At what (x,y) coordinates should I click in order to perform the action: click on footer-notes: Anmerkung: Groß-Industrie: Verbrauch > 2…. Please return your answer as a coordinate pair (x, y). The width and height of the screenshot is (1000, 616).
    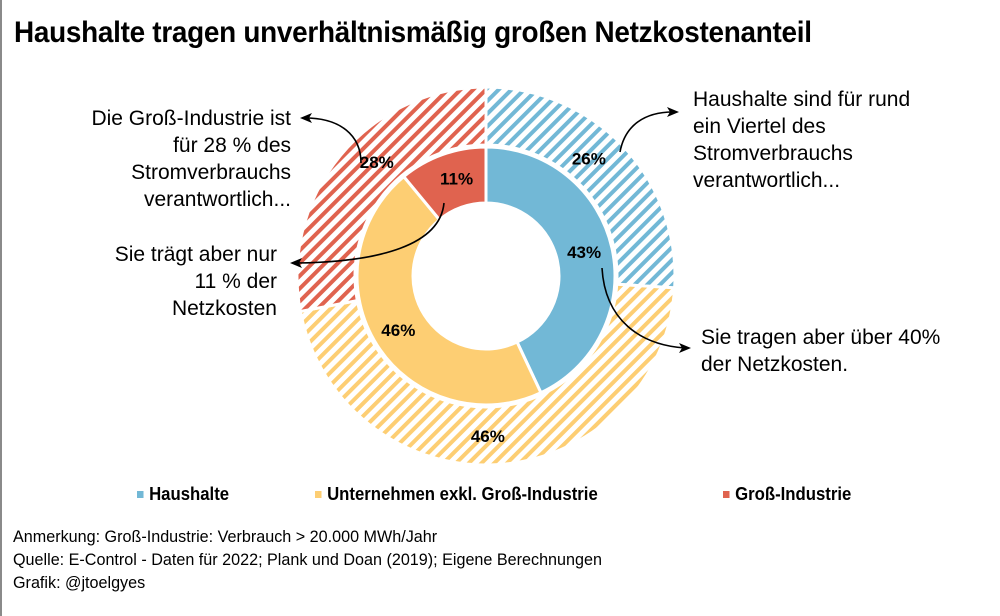
    Looking at the image, I should click on (307, 559).